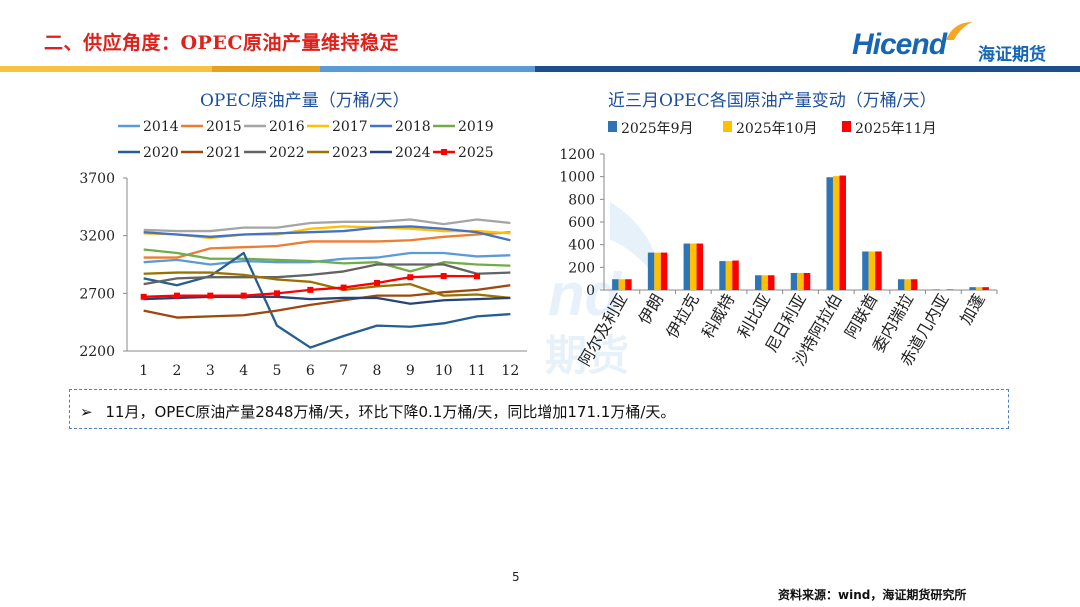  What do you see at coordinates (243, 371) in the screenshot?
I see `x-tick-label: 4` at bounding box center [243, 371].